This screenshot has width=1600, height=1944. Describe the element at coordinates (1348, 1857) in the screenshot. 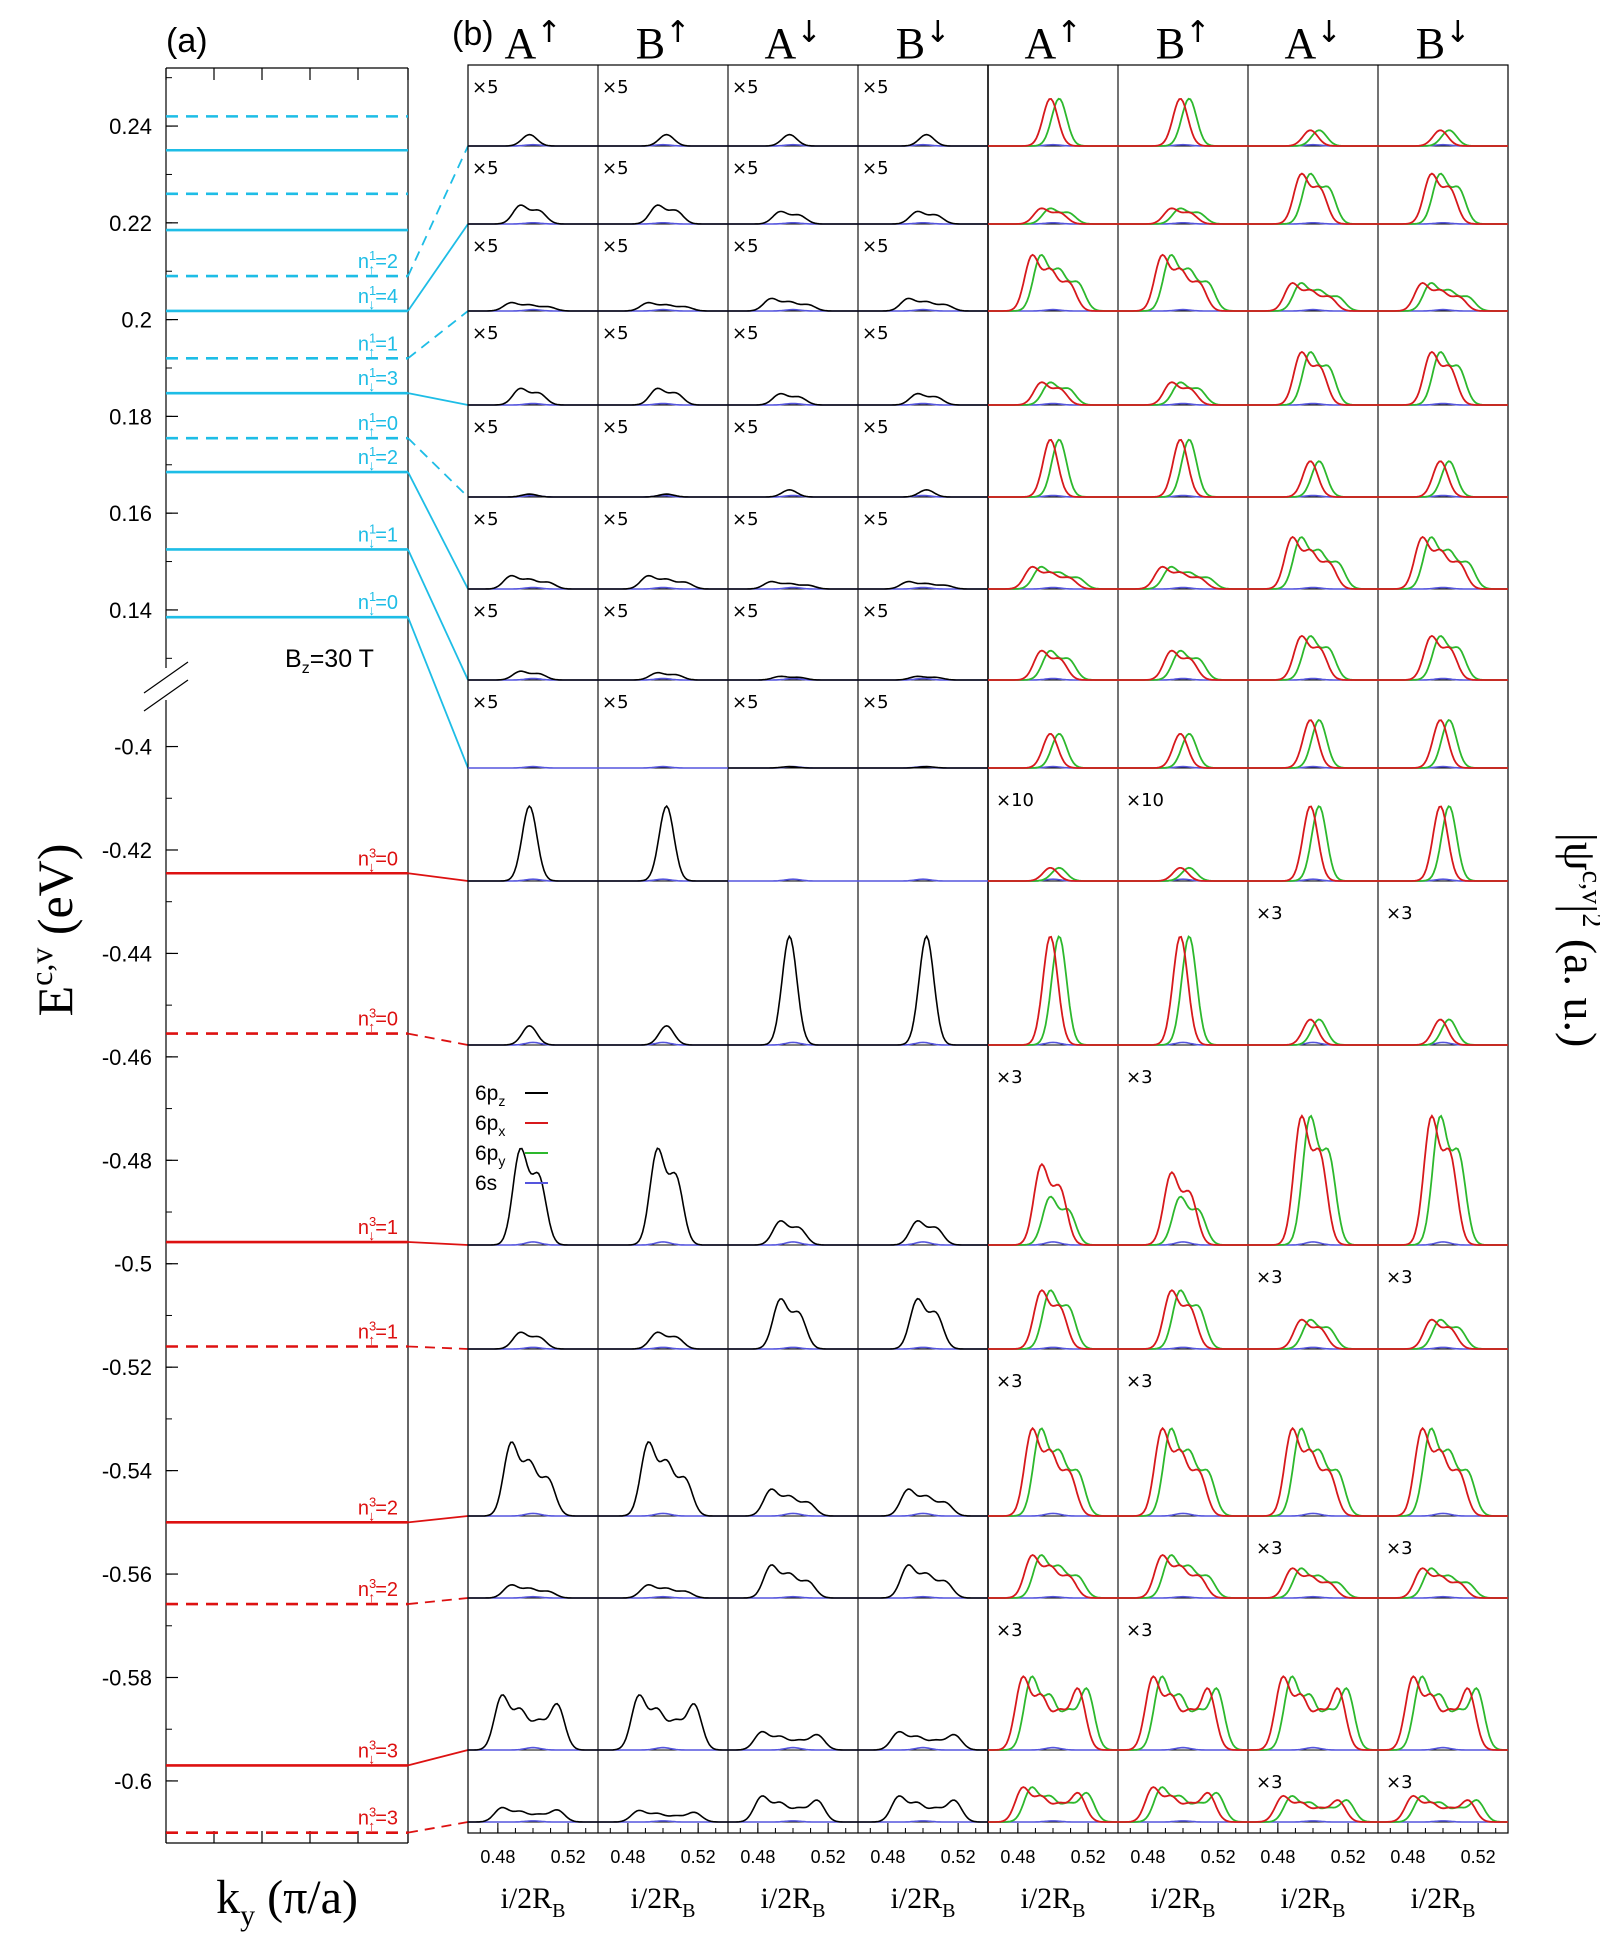

I see `x-tick-label: 0.52` at that location.